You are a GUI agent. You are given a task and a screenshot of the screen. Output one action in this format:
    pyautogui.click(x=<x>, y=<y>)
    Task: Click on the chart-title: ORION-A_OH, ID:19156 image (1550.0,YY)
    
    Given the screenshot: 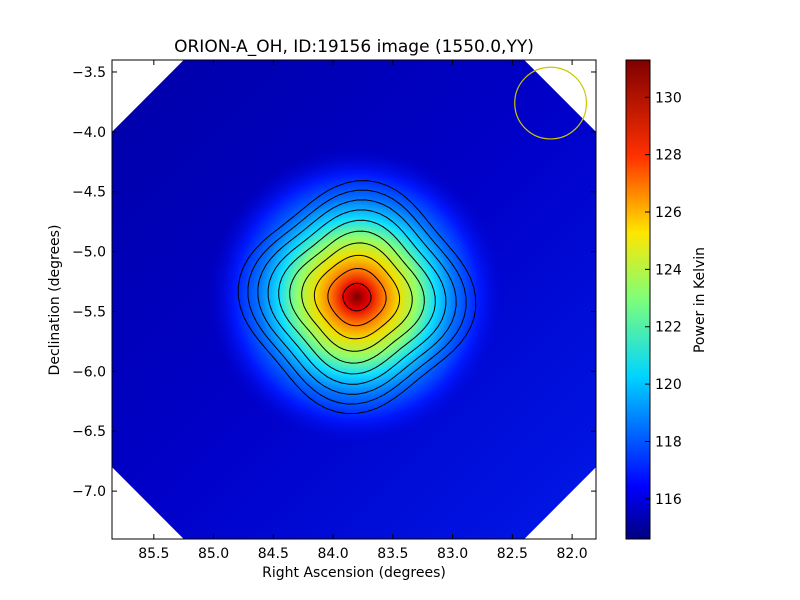 What is the action you would take?
    pyautogui.click(x=354, y=47)
    